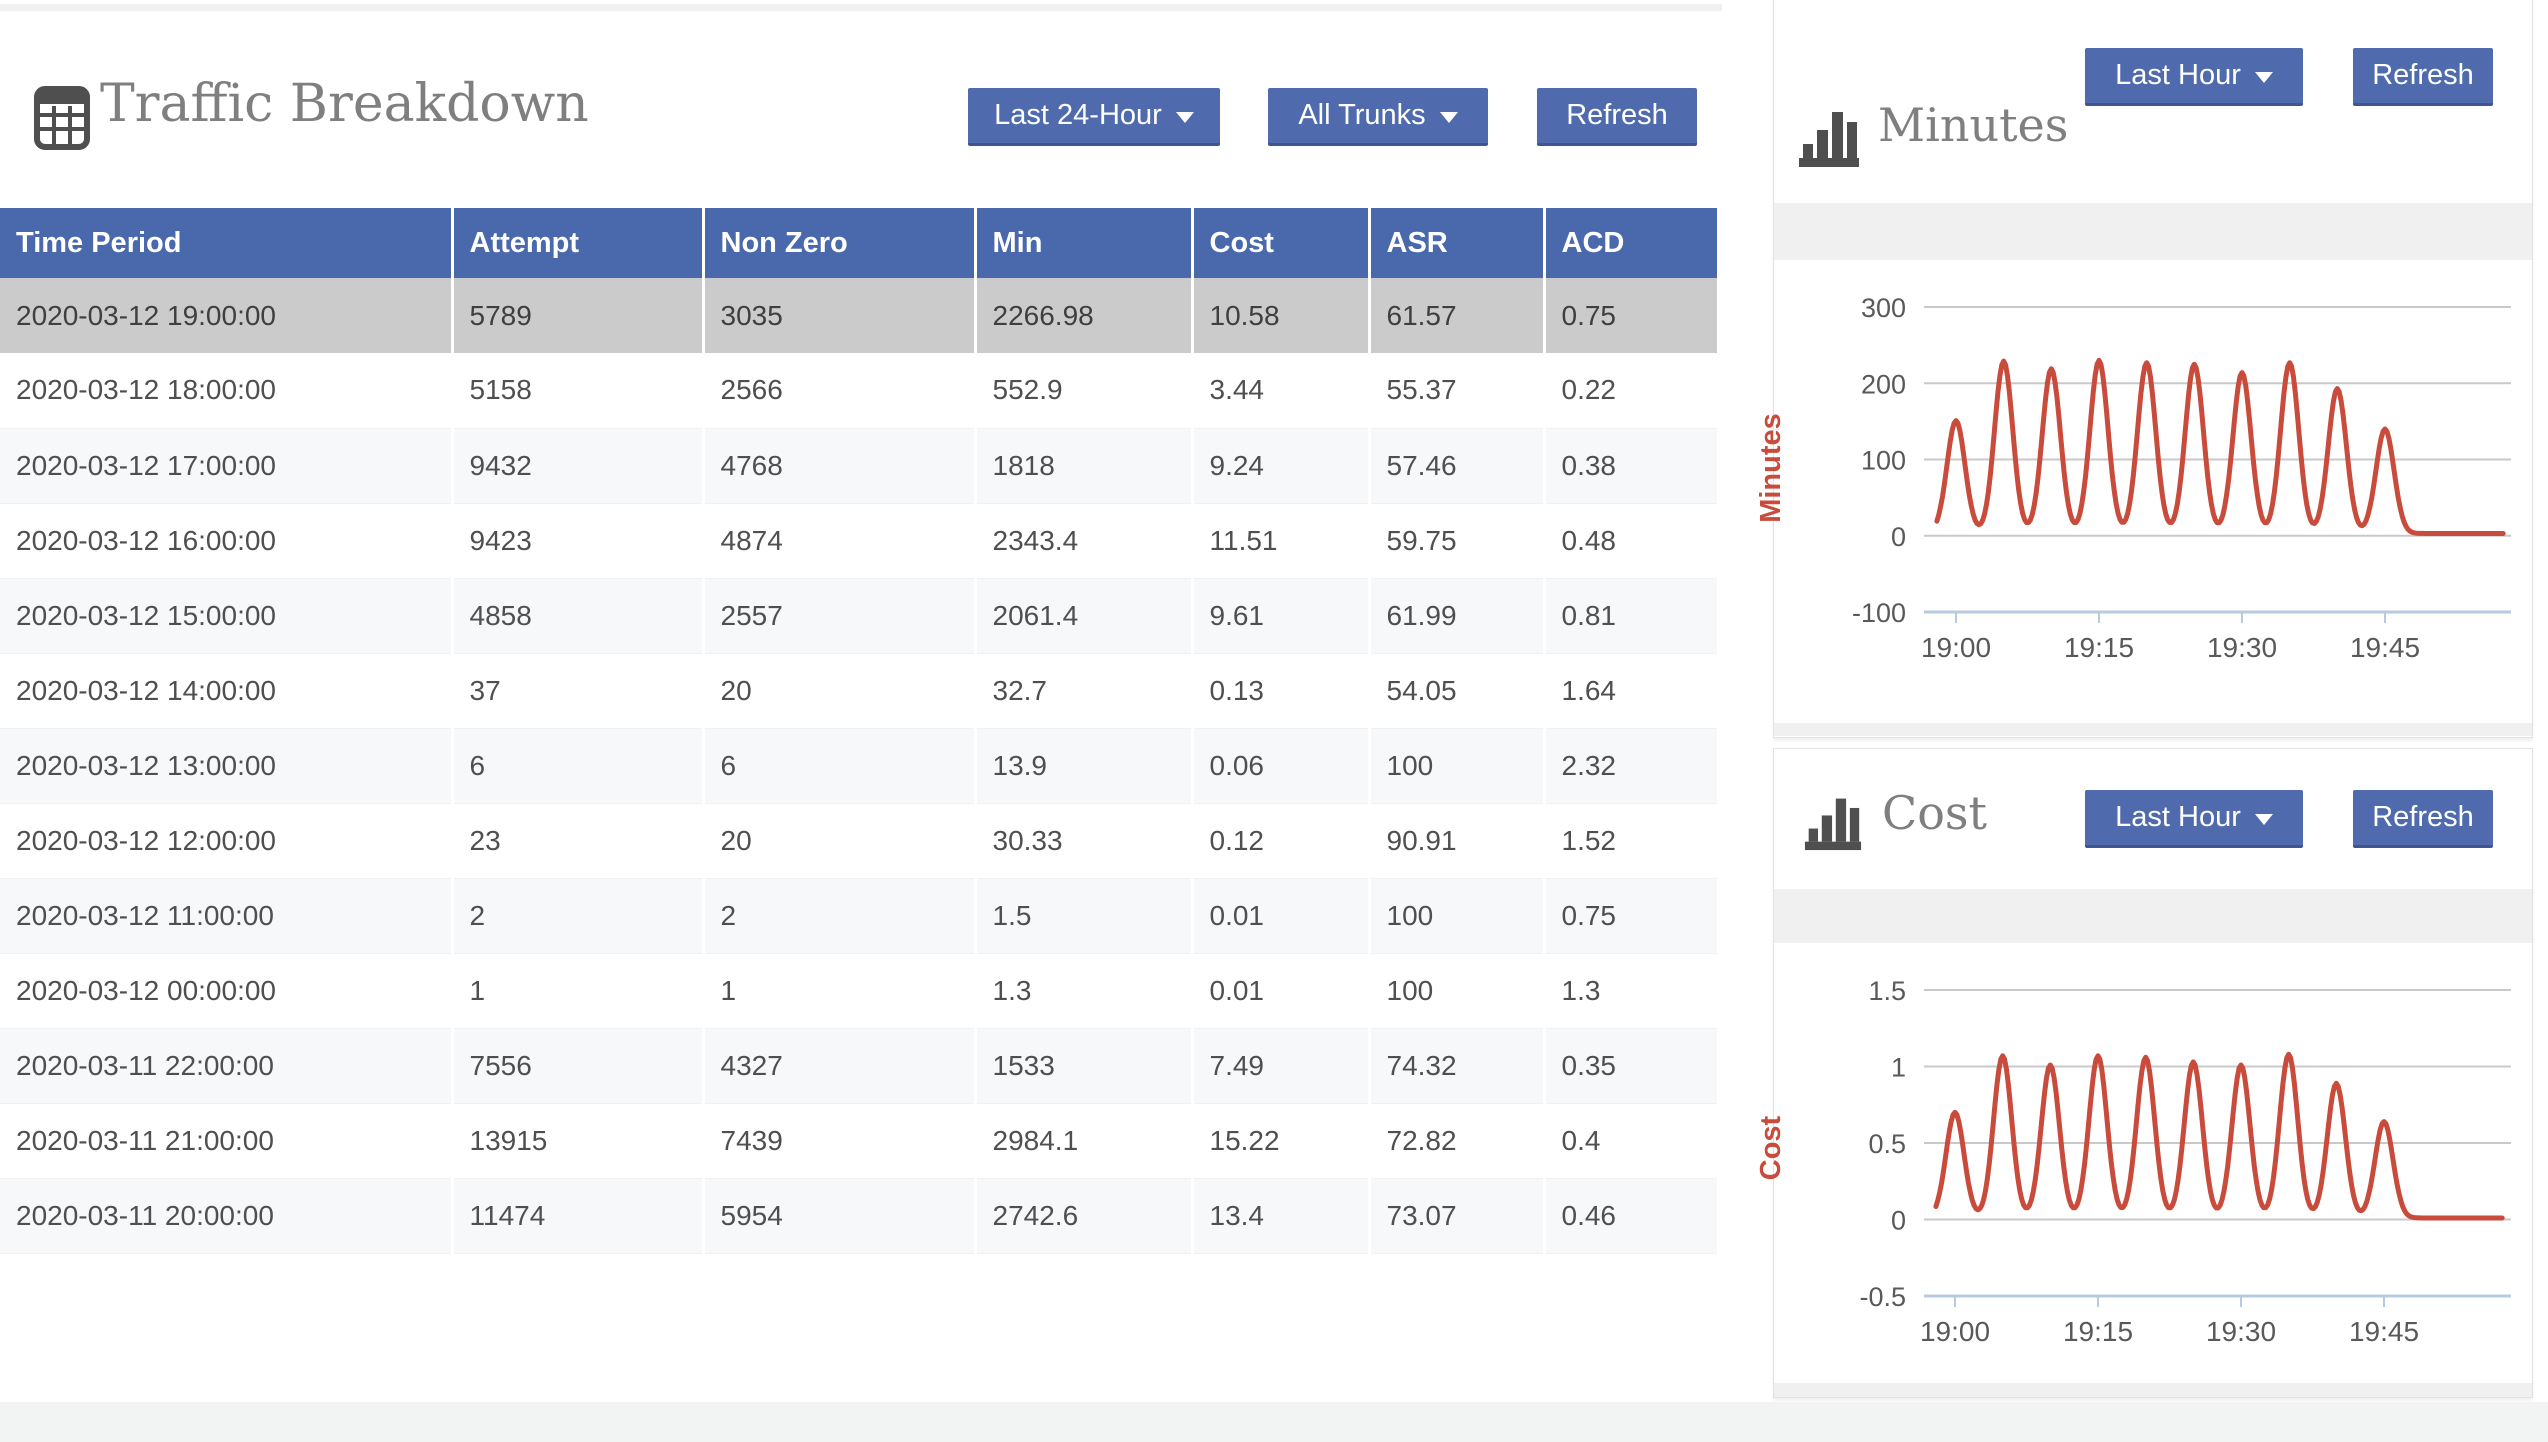  Describe the element at coordinates (1362, 115) in the screenshot. I see `trunks-dropdown-label: All Trunks` at that location.